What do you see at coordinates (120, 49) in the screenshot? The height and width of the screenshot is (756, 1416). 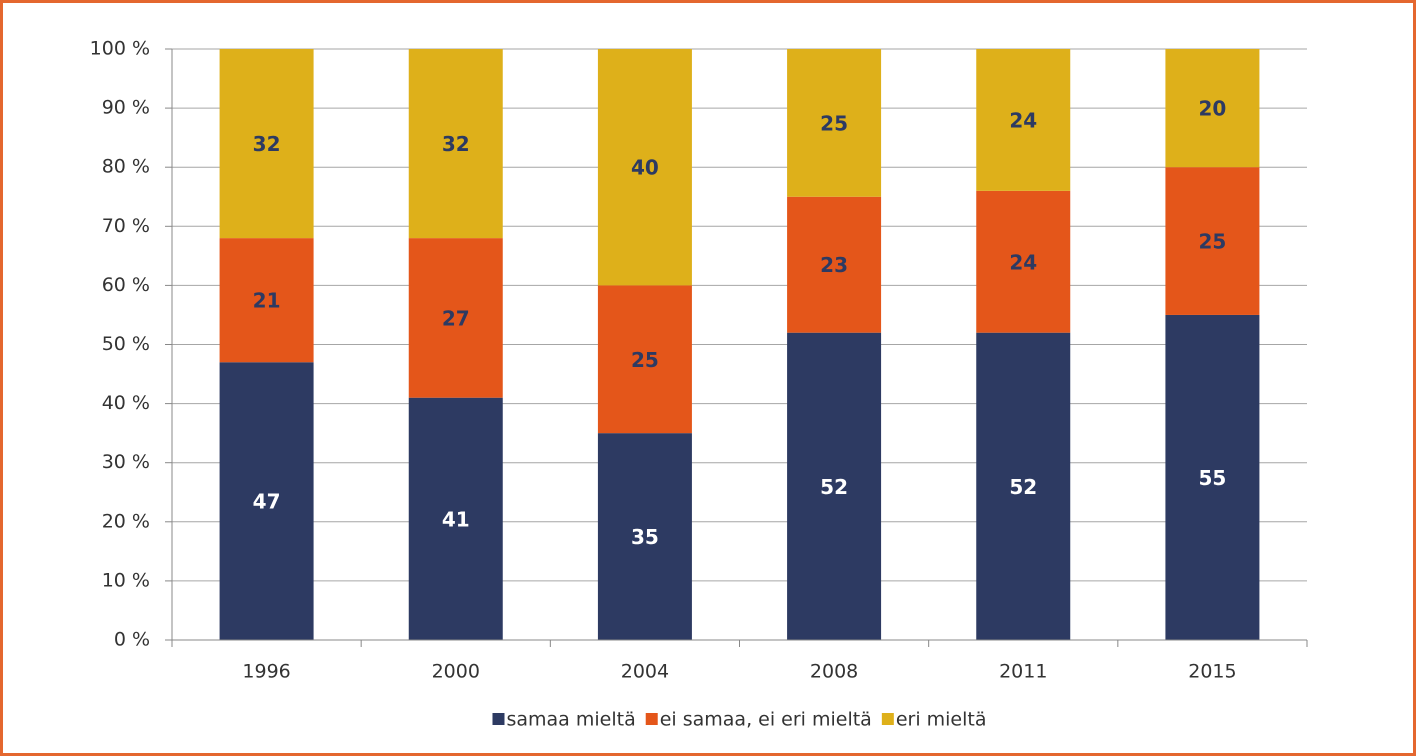 I see `y-tick-label: 100 %` at bounding box center [120, 49].